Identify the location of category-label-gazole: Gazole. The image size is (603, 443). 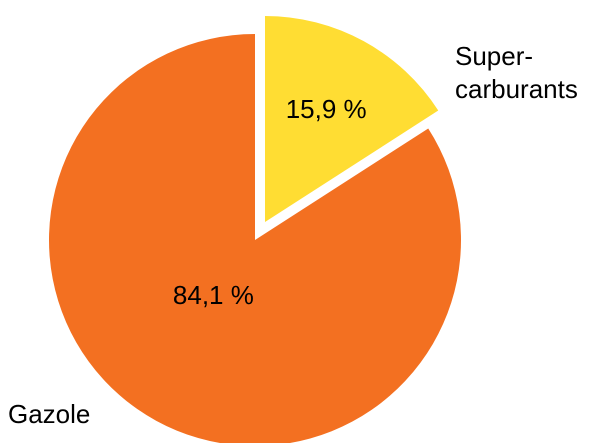
(49, 414).